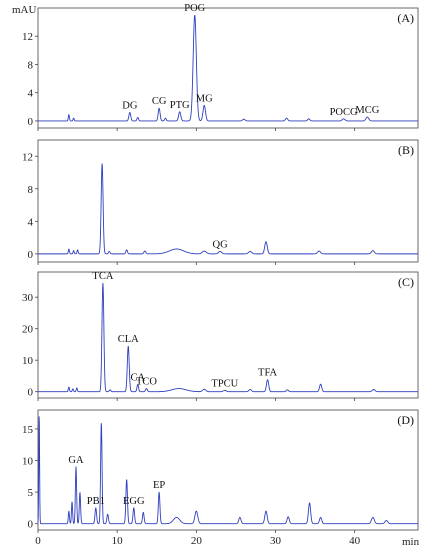  Describe the element at coordinates (38, 541) in the screenshot. I see `x-tick-label: 0` at that location.